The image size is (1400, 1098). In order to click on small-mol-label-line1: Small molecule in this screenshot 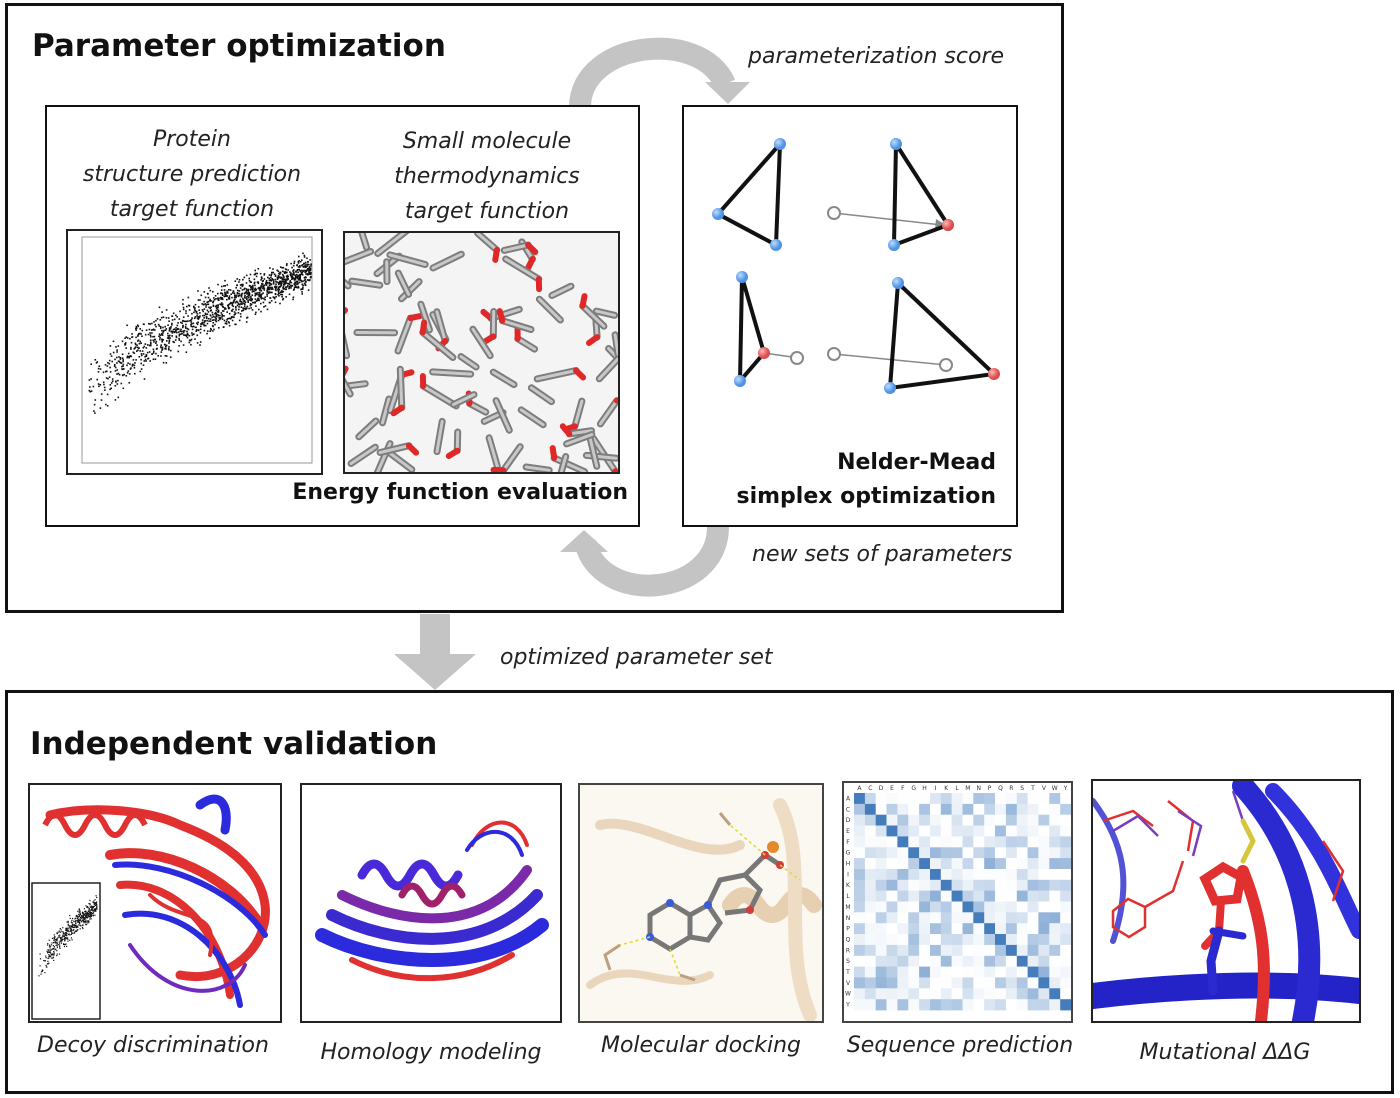, I will do `click(487, 141)`.